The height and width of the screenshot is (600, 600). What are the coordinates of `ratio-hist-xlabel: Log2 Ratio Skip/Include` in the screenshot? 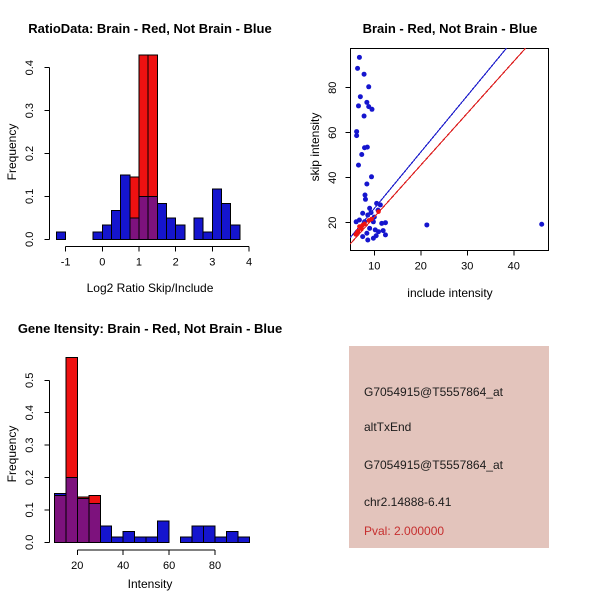 It's located at (150, 288).